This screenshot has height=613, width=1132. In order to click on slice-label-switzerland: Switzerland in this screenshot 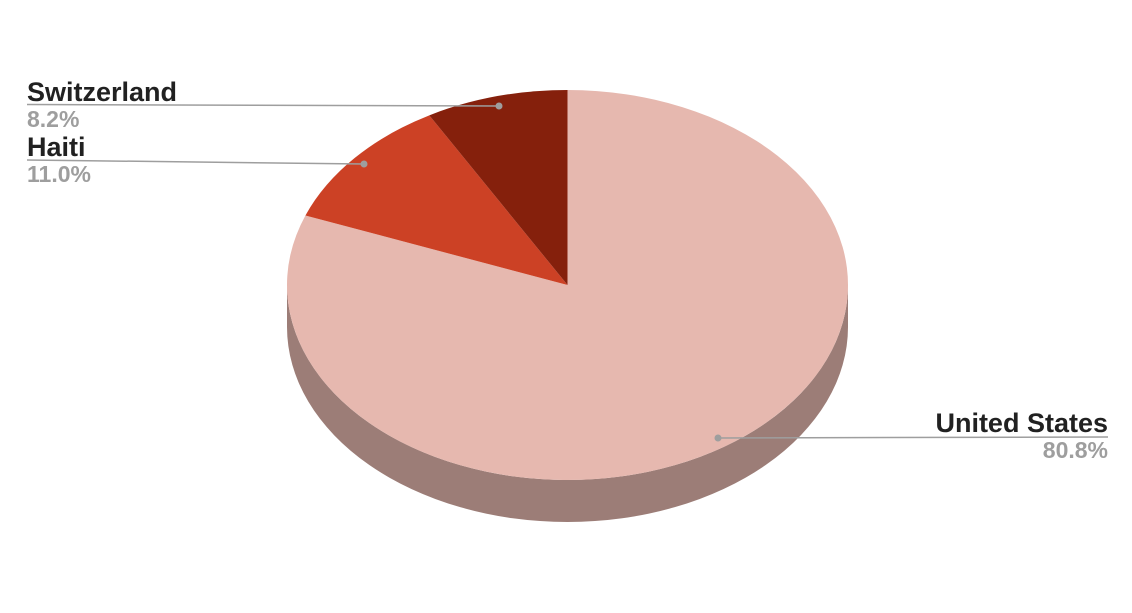, I will do `click(102, 92)`.